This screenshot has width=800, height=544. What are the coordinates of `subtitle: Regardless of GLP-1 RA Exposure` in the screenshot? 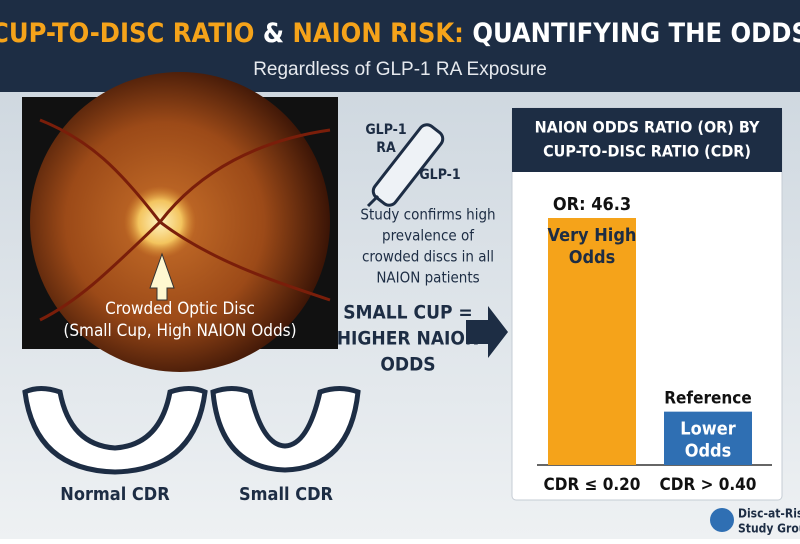 It's located at (400, 69).